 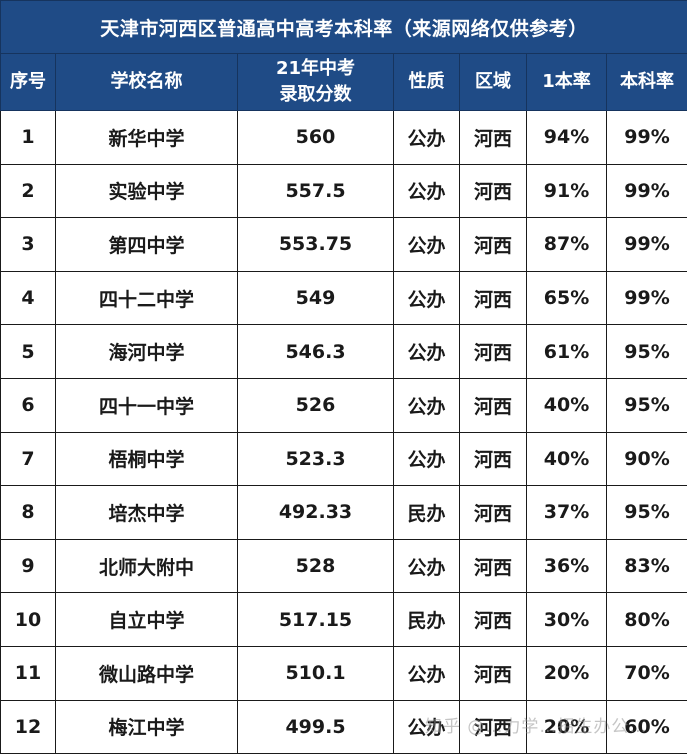 What do you see at coordinates (146, 619) in the screenshot?
I see `cell-name: 自立中学` at bounding box center [146, 619].